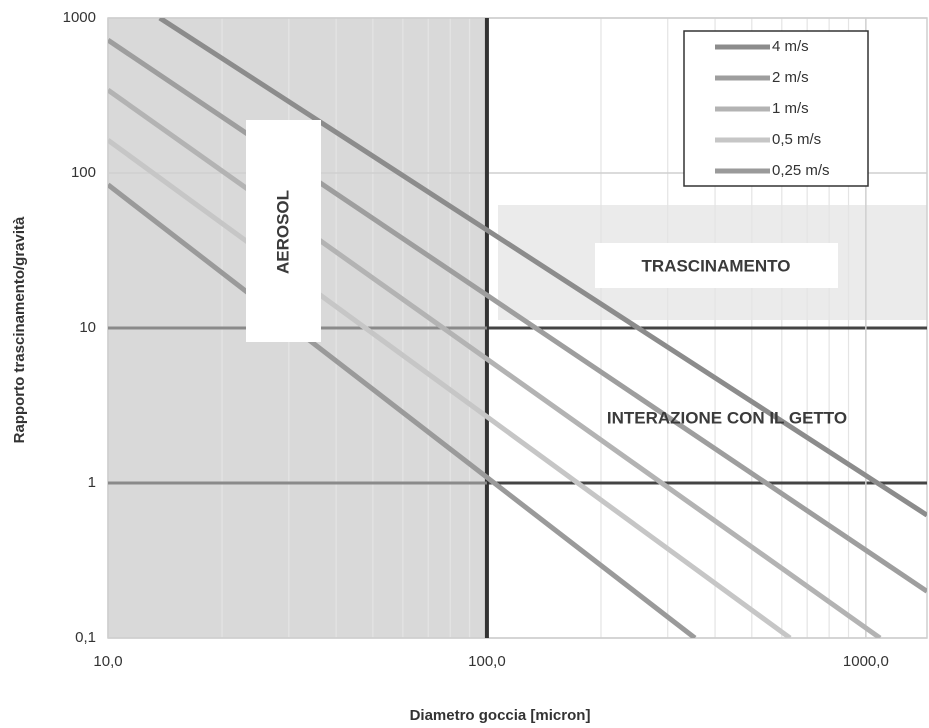 This screenshot has width=929, height=728. Describe the element at coordinates (796, 139) in the screenshot. I see `legend-label: 0,5 m/s` at that location.